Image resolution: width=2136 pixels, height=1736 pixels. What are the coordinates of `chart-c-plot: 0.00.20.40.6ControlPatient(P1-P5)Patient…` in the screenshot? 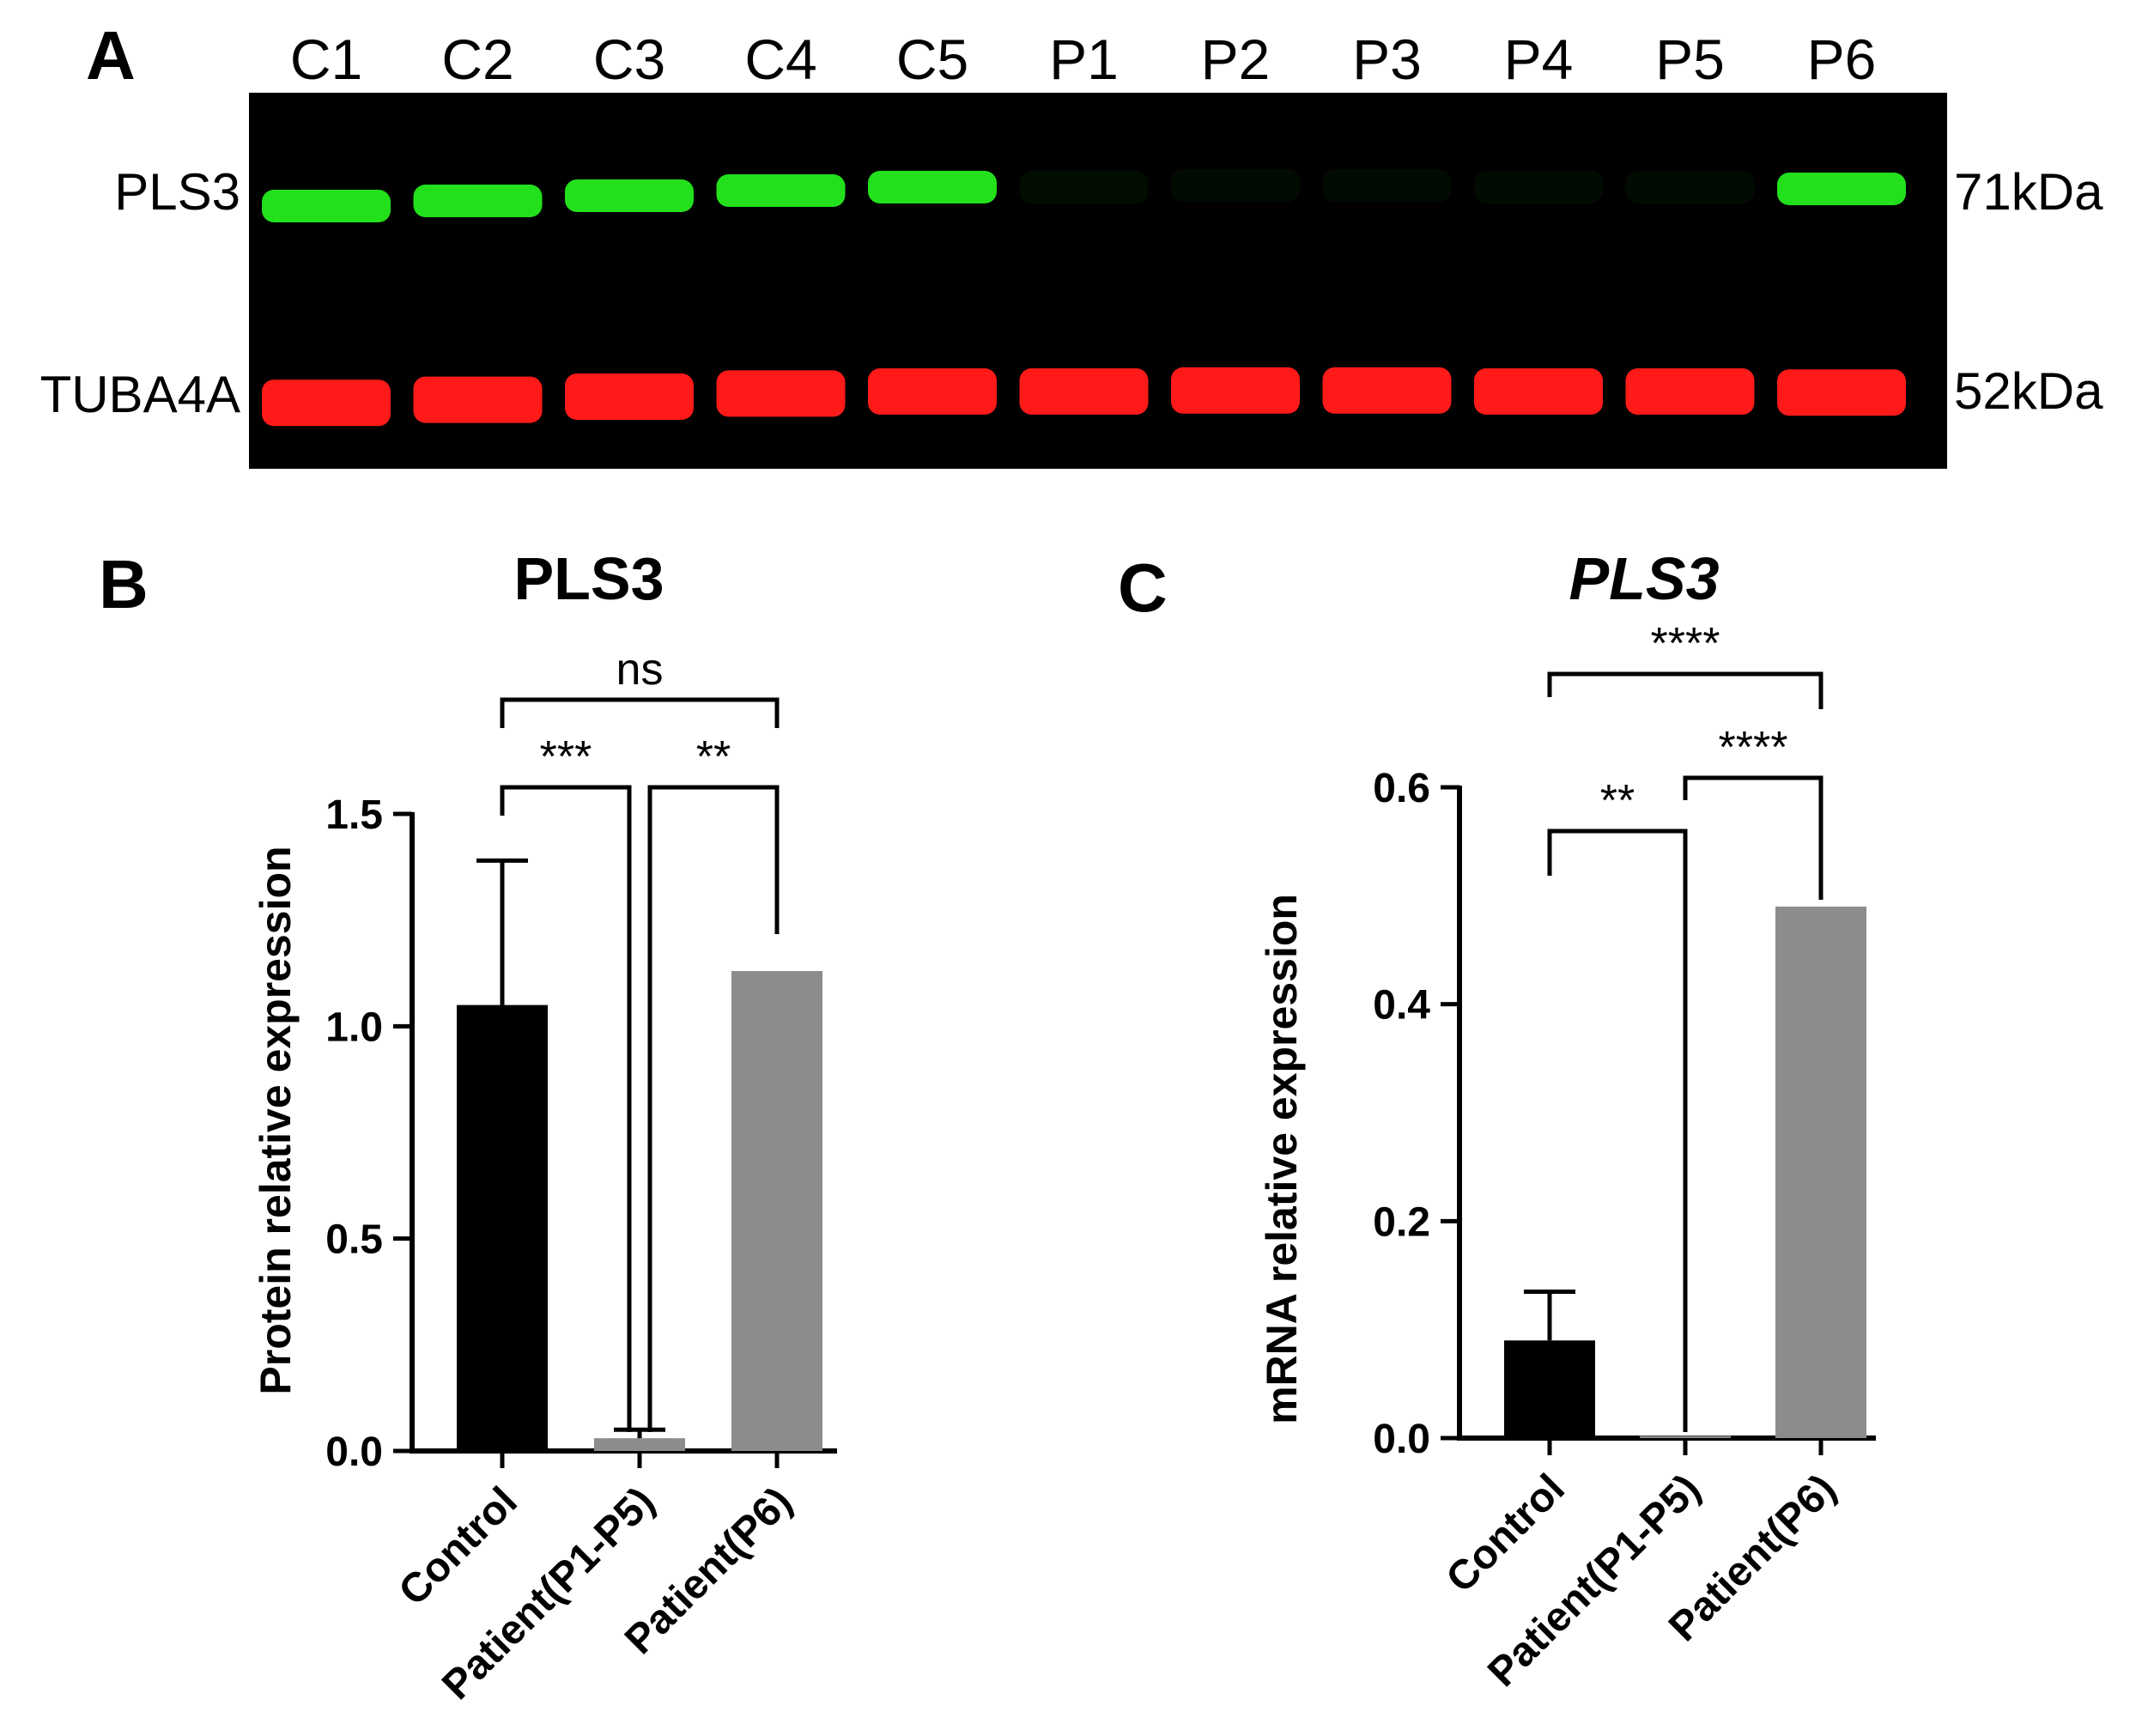 It's located at (1624, 1157).